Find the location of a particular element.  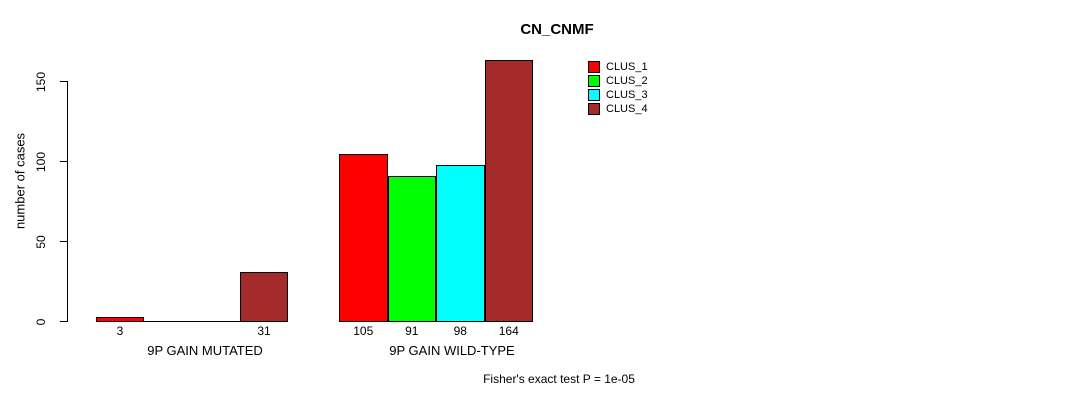

y-axis-tick-label: 100 is located at coordinates (41, 161).